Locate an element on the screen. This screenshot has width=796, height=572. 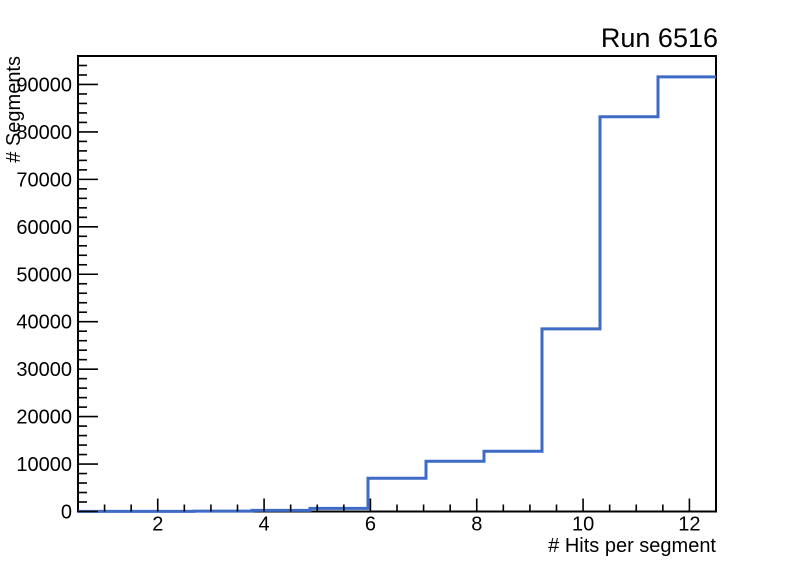
y-tick-label: 10000 is located at coordinates (44, 465).